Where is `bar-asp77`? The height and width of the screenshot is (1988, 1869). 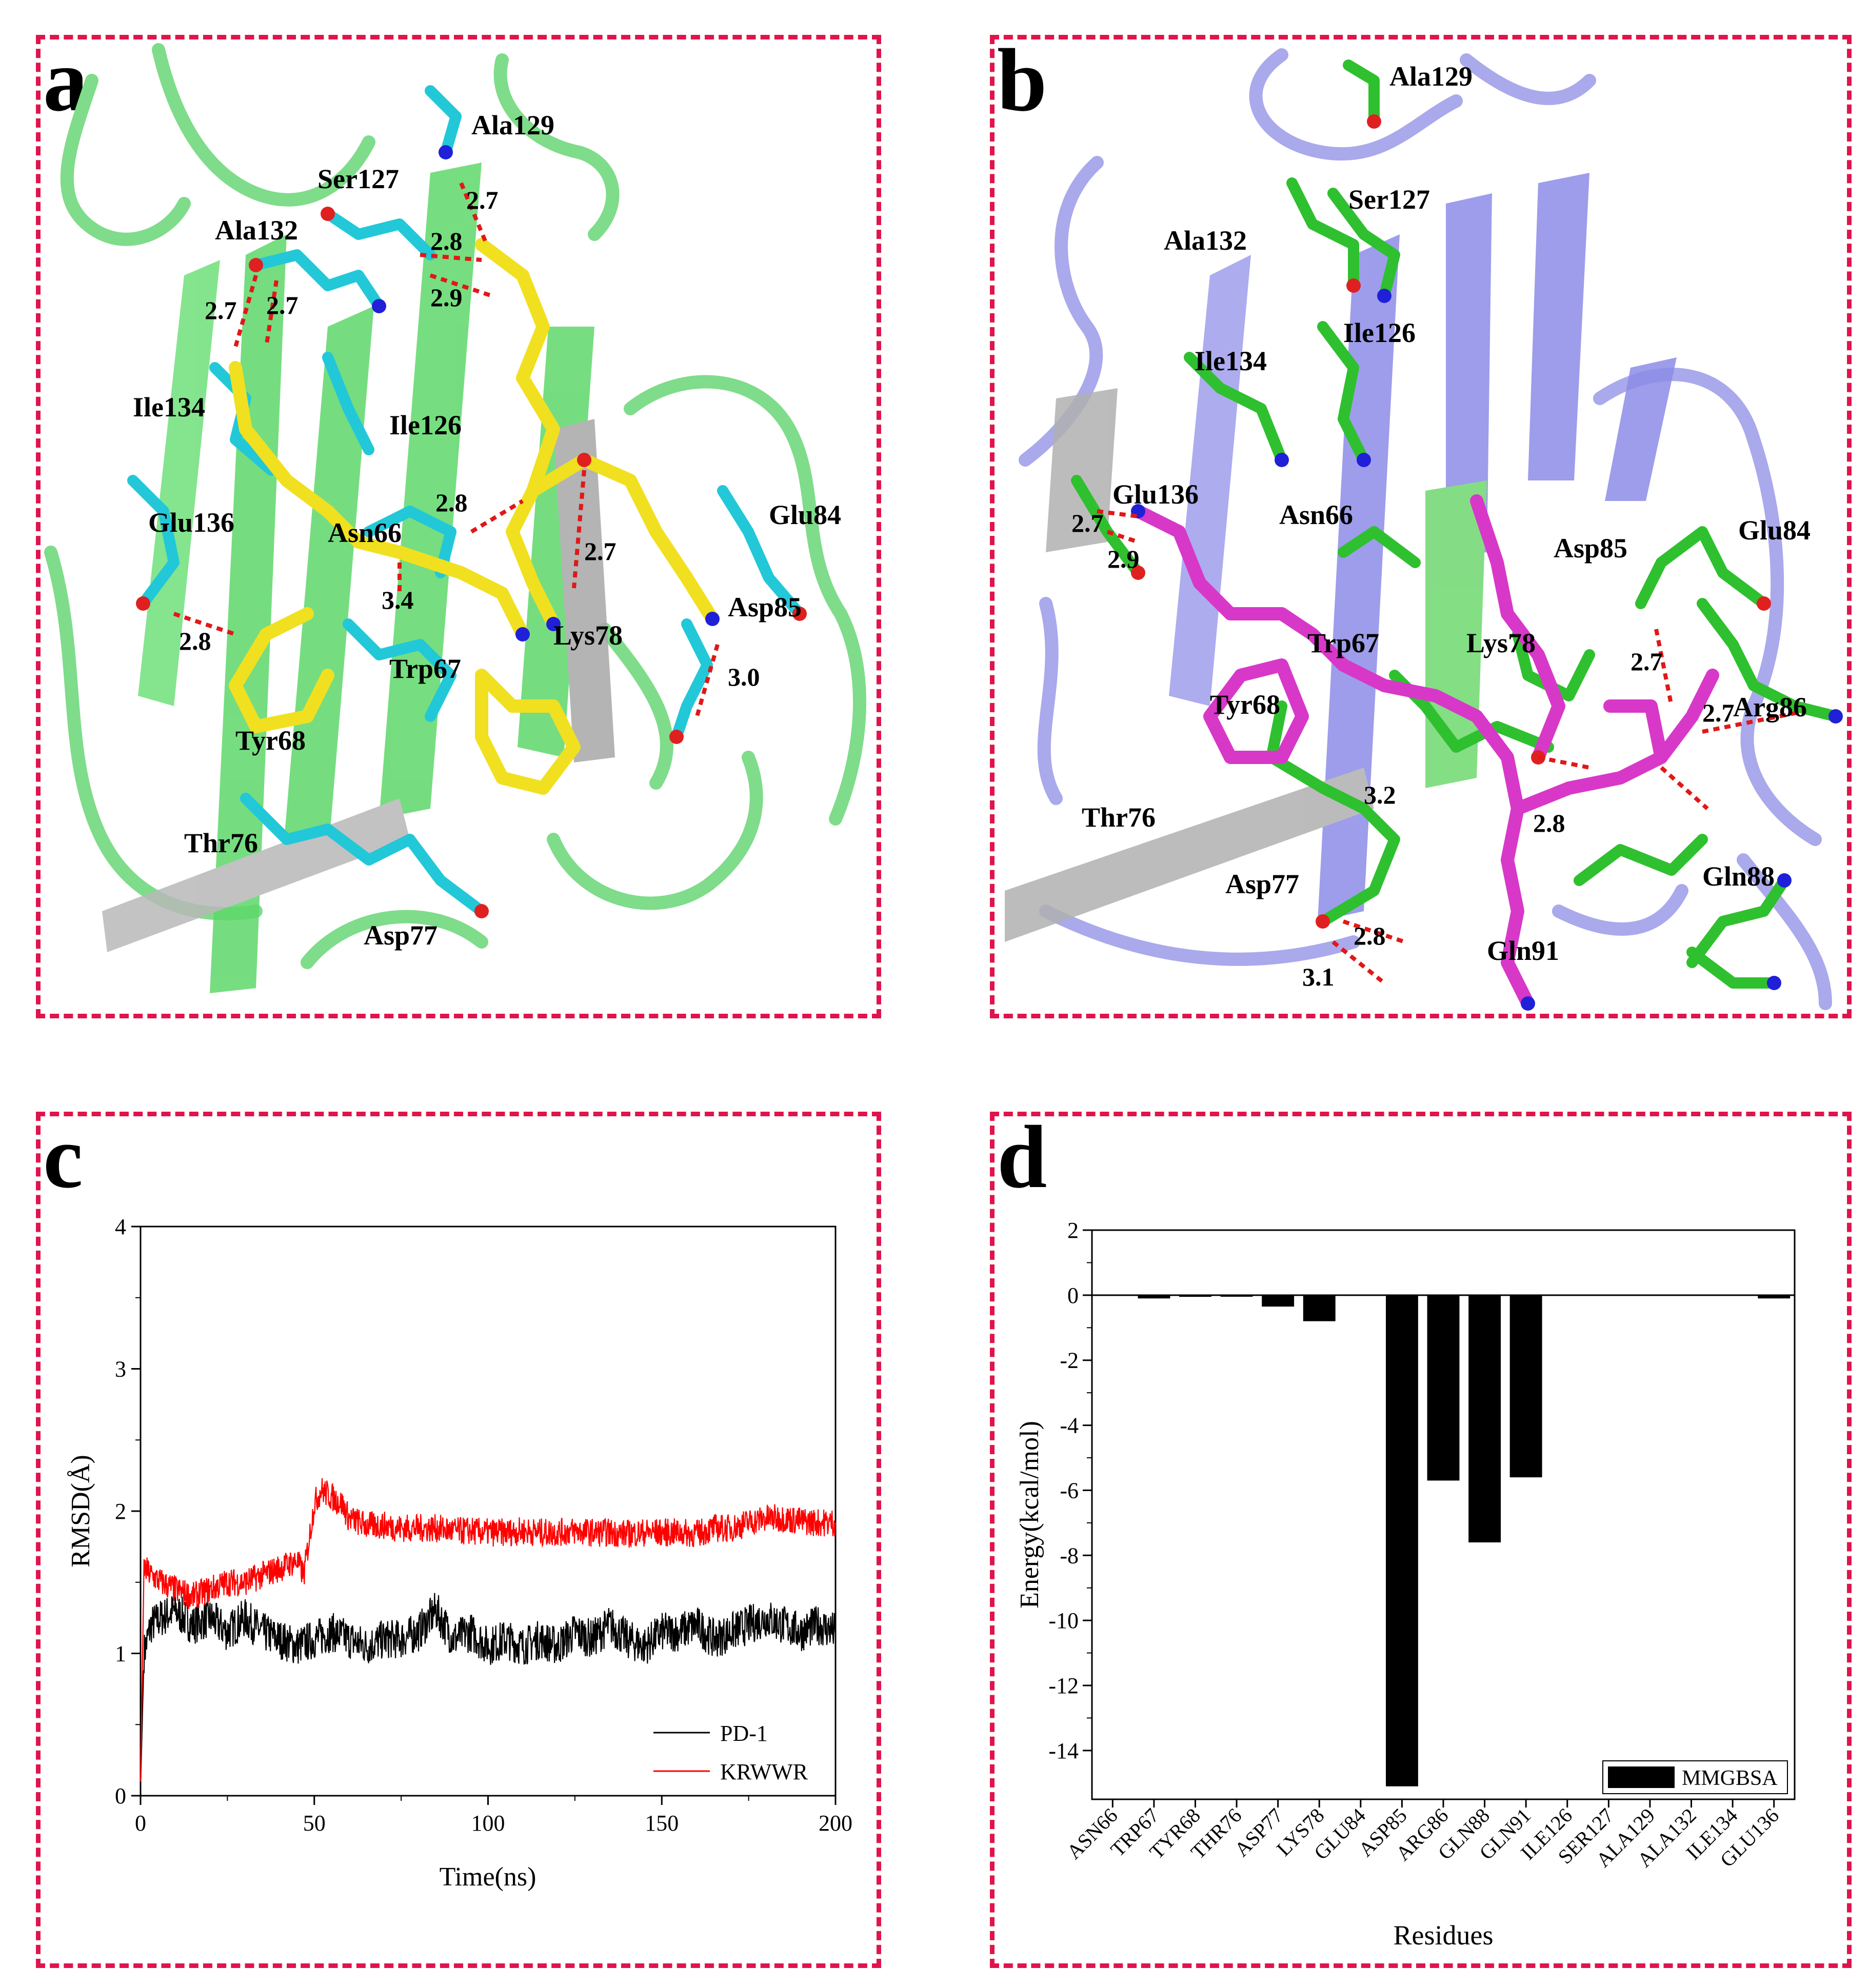
bar-asp77 is located at coordinates (1278, 1301).